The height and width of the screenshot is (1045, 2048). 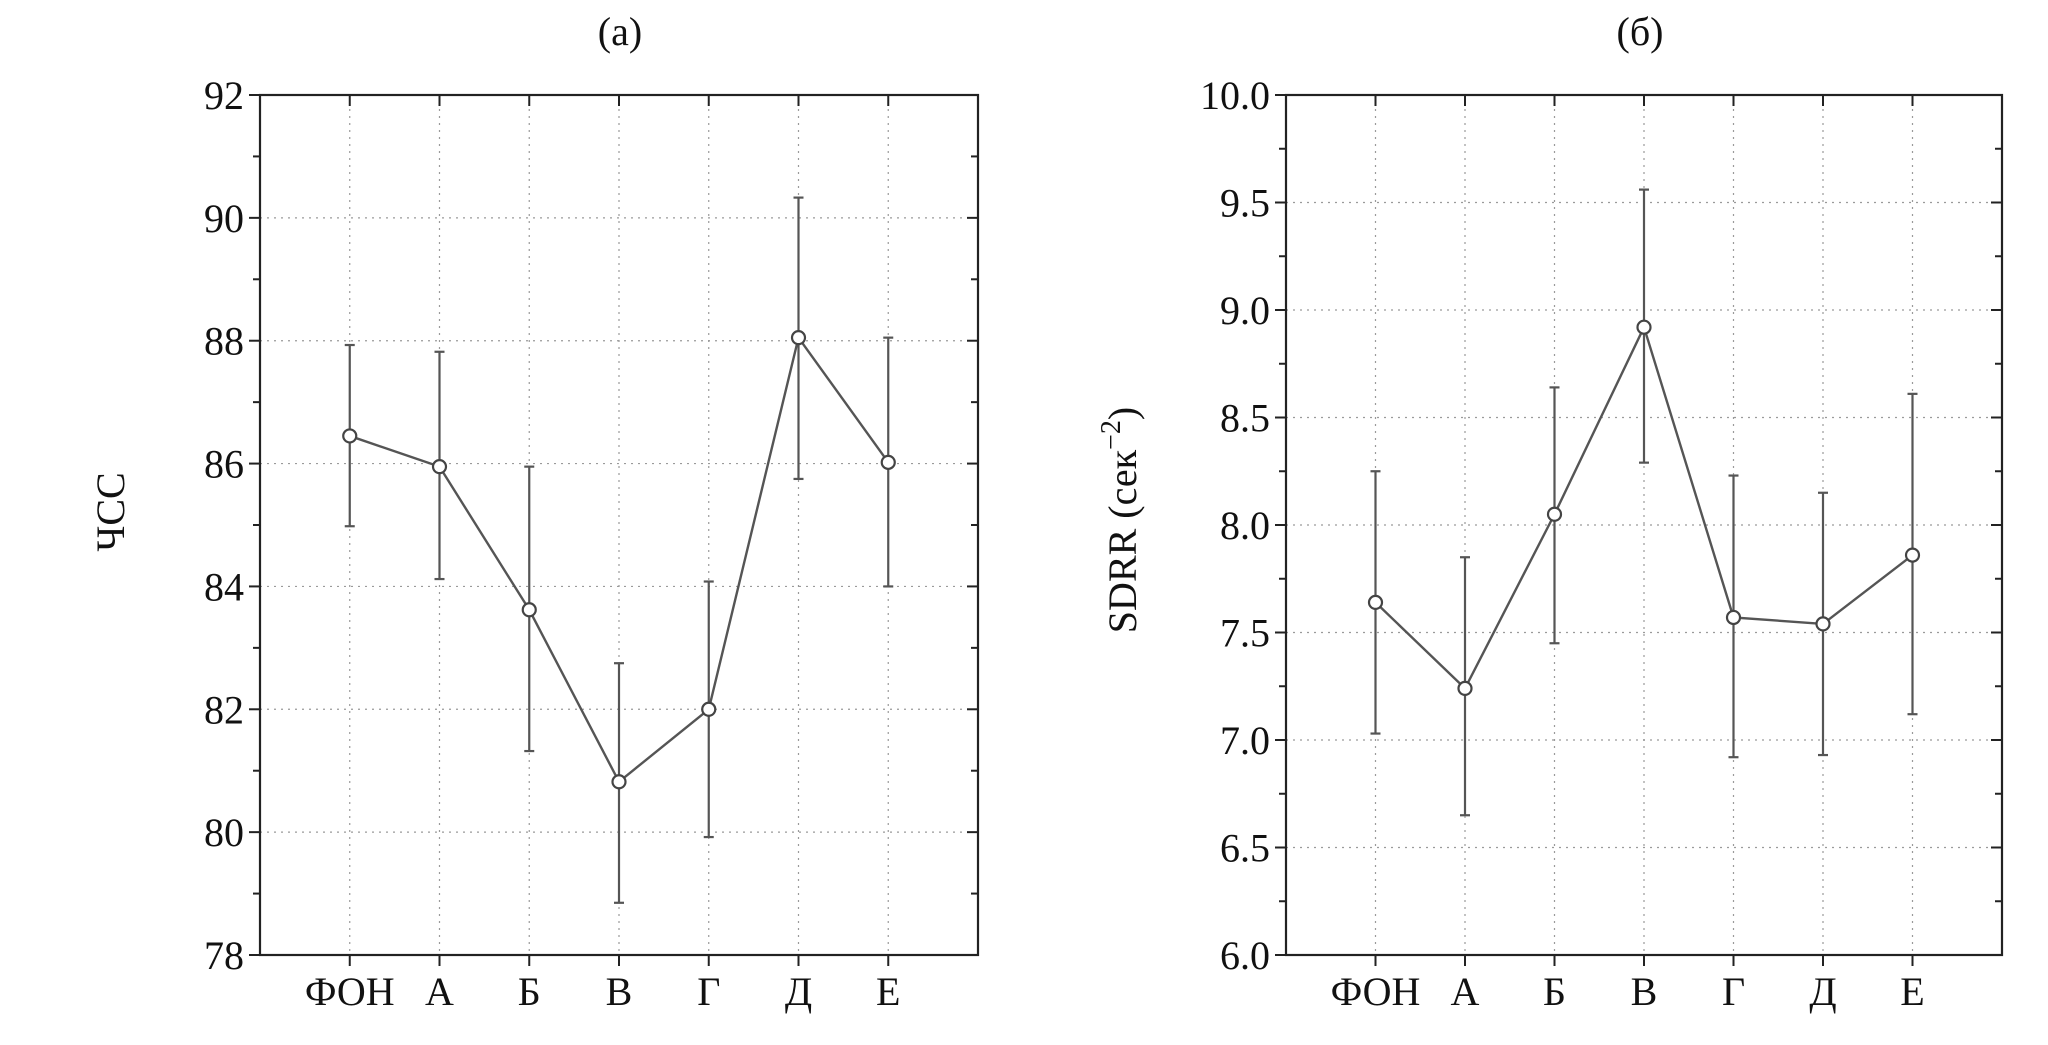 What do you see at coordinates (224, 341) in the screenshot?
I see `y-tick-label: 88` at bounding box center [224, 341].